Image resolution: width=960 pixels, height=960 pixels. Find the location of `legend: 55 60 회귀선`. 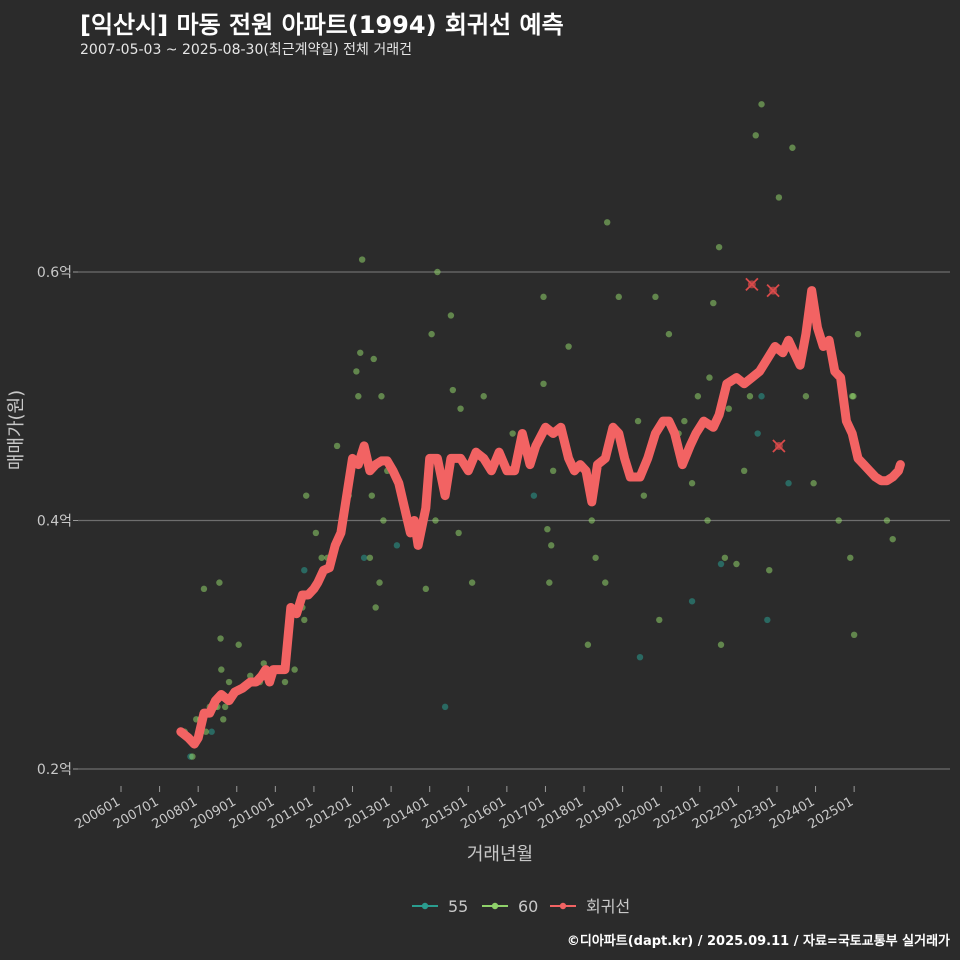

legend: 55 60 회귀선 is located at coordinates (521, 906).